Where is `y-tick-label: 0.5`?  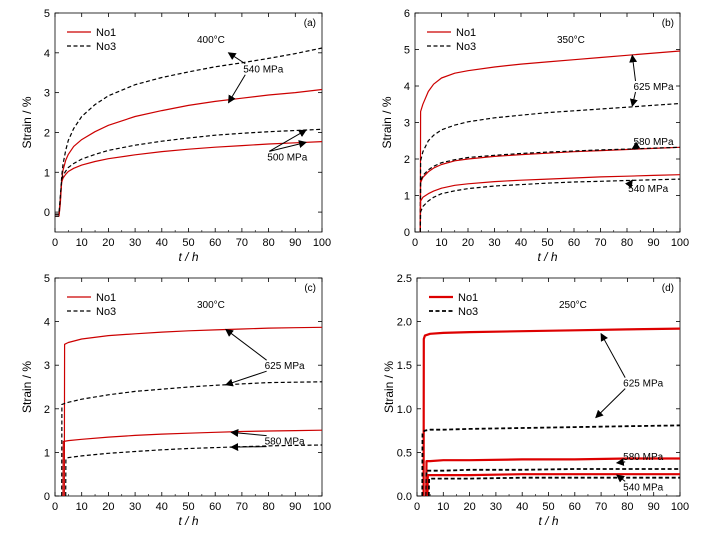
y-tick-label: 0.5 is located at coordinates (404, 453).